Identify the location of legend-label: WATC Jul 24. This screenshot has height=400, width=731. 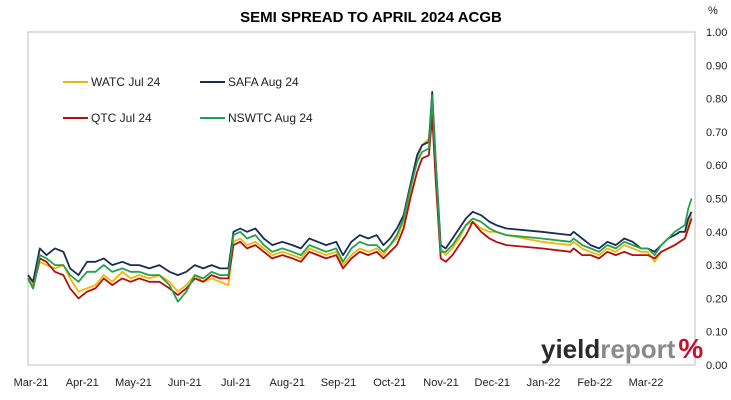
(126, 82).